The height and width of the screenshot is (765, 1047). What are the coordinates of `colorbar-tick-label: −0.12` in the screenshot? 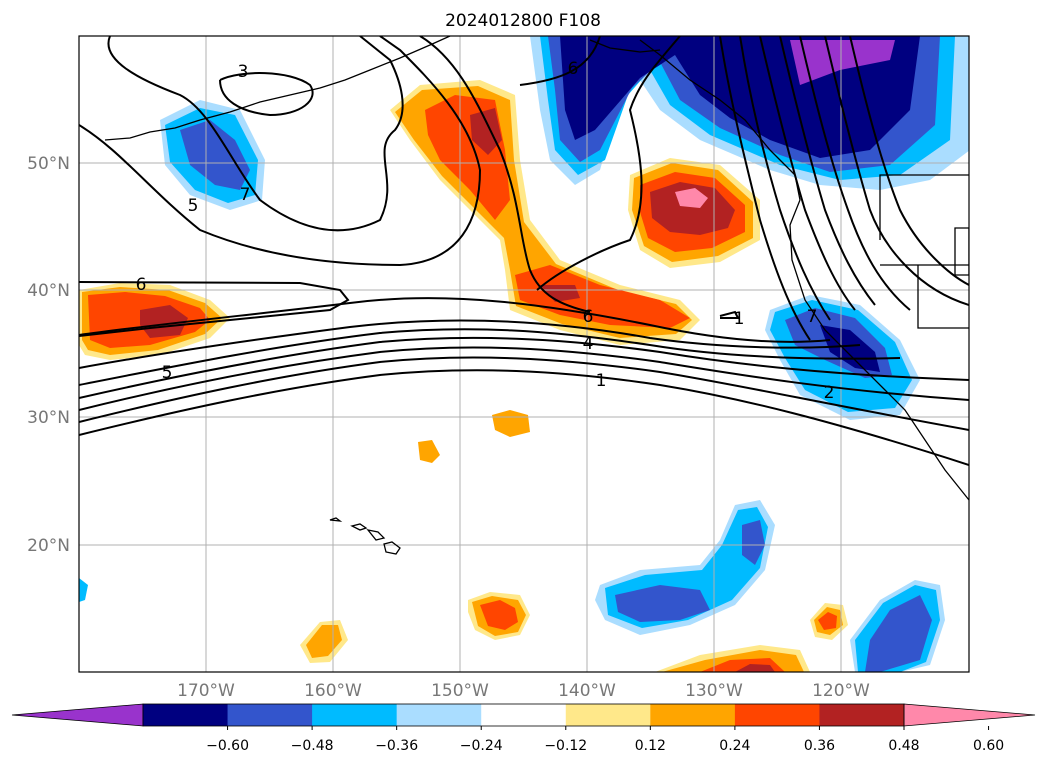 It's located at (565, 746).